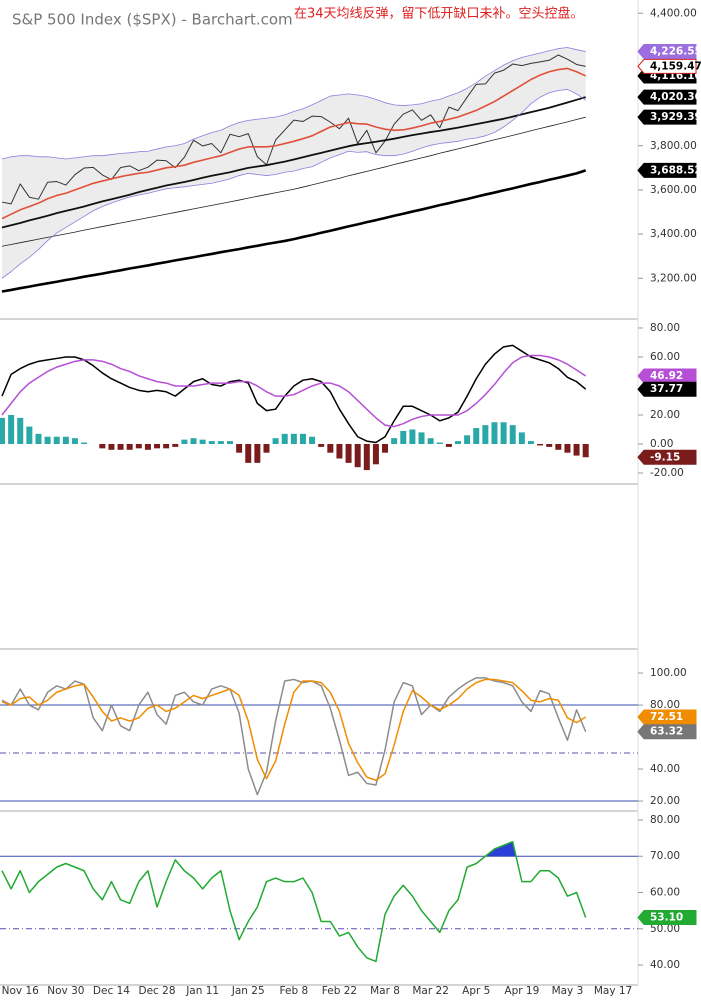 This screenshot has width=701, height=1000. I want to click on value-badge-label: 3,929.39, so click(675, 117).